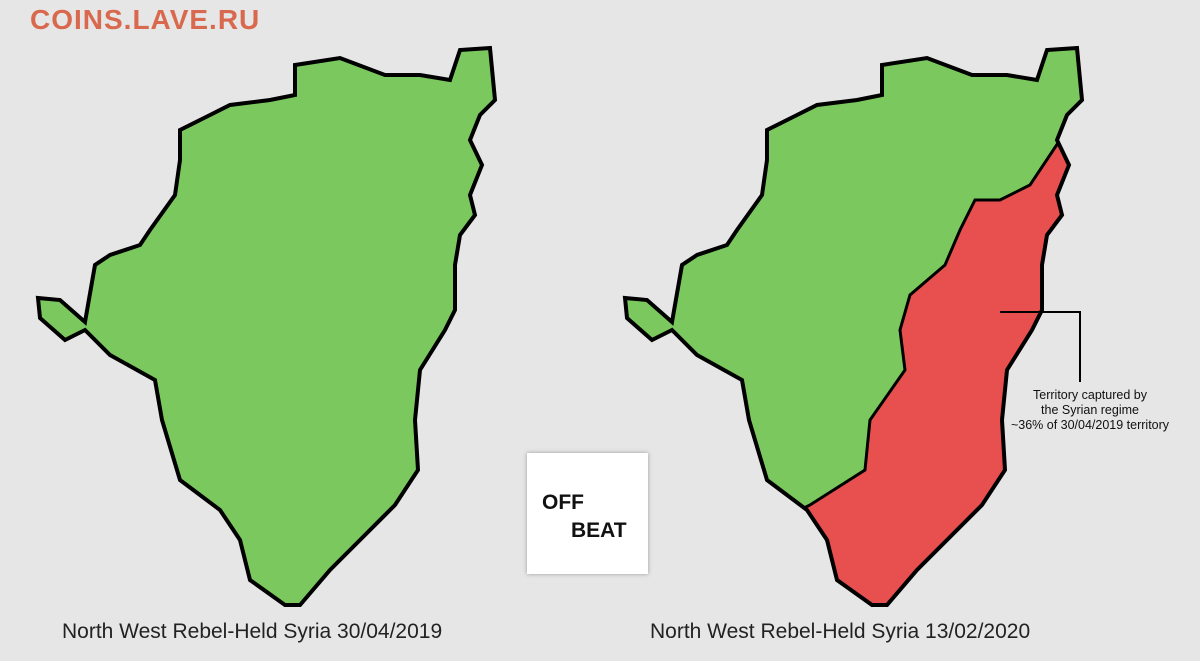 The height and width of the screenshot is (661, 1200). What do you see at coordinates (145, 19) in the screenshot?
I see `watermark: COINS.LAVE.RU` at bounding box center [145, 19].